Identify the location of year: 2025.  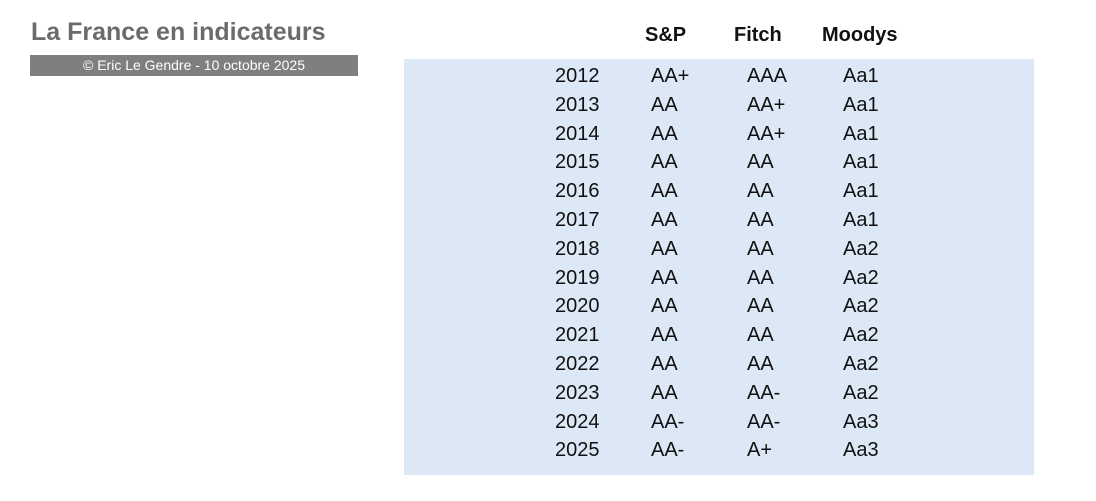
(577, 450).